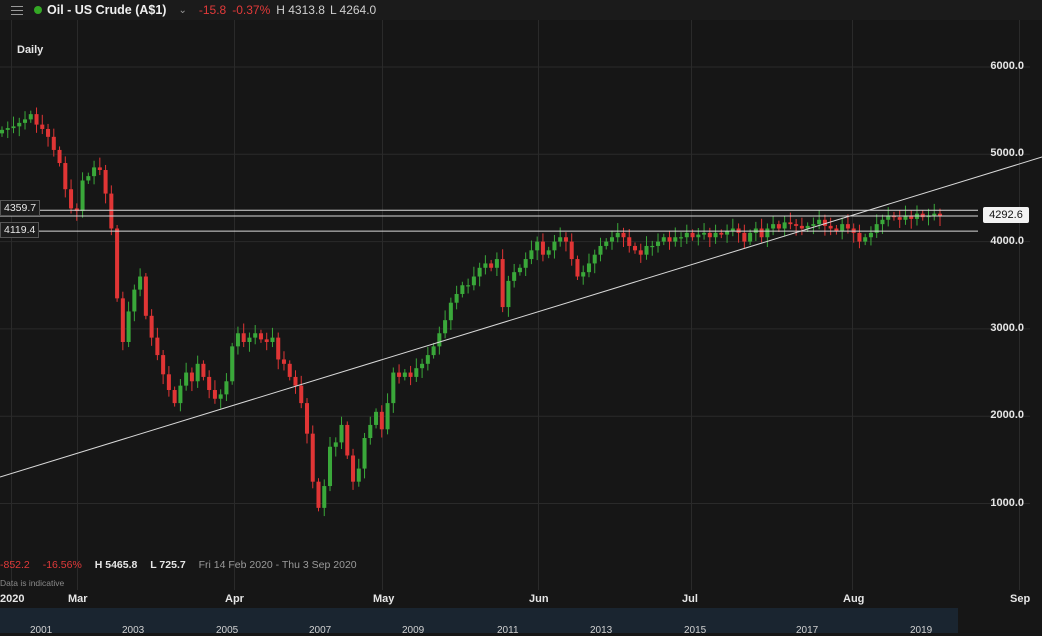  Describe the element at coordinates (1007, 502) in the screenshot. I see `y-tick-label: 1000.0` at that location.